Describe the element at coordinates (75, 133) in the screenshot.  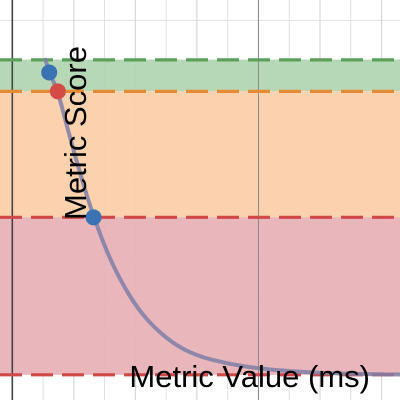
I see `y-axis-label: Metric Score` at that location.